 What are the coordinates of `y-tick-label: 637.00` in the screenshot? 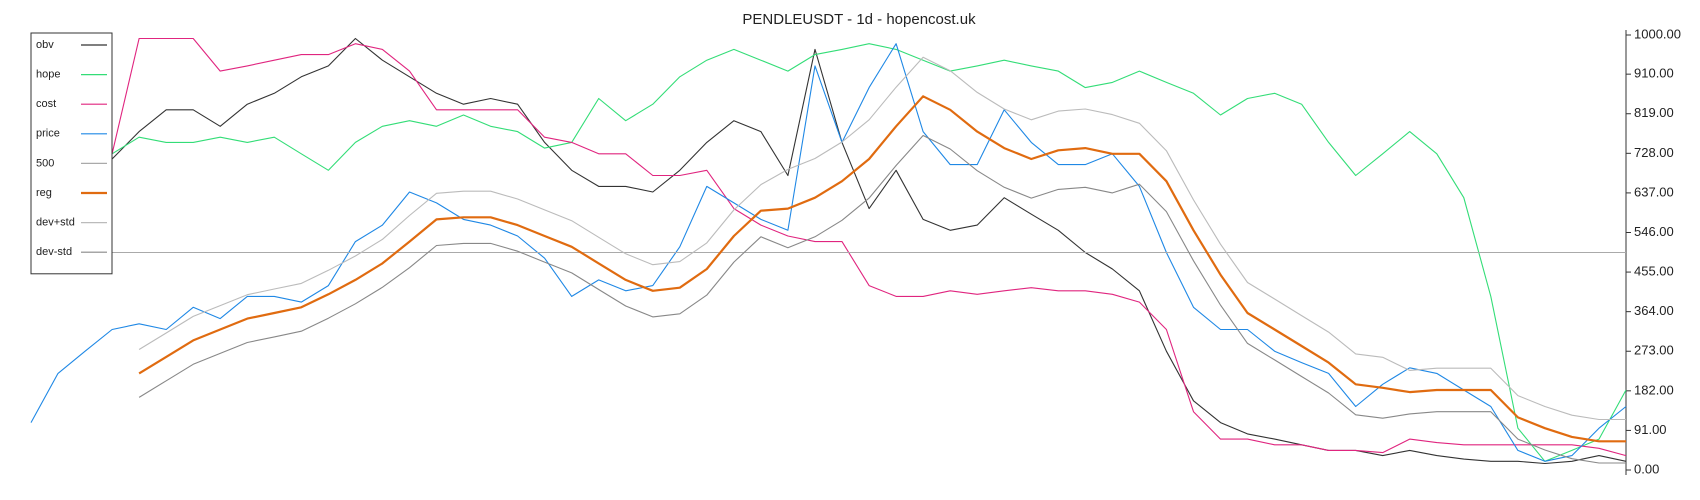 It's located at (1654, 191).